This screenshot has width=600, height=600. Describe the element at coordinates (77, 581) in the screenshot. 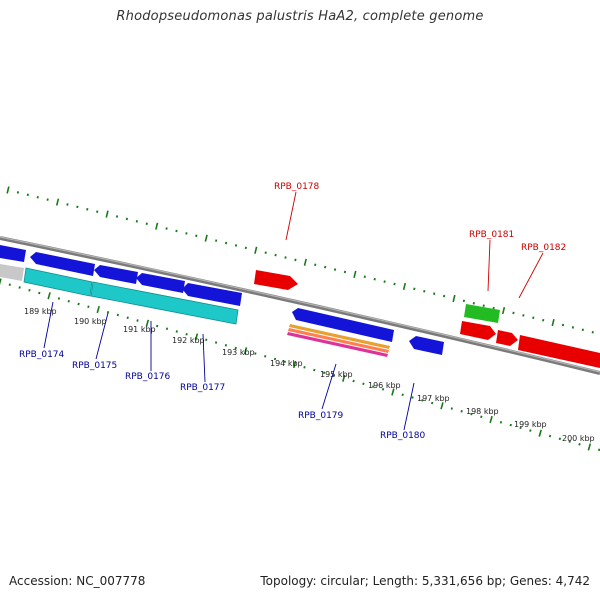

I see `accession-label: Accession: NC_007778` at that location.